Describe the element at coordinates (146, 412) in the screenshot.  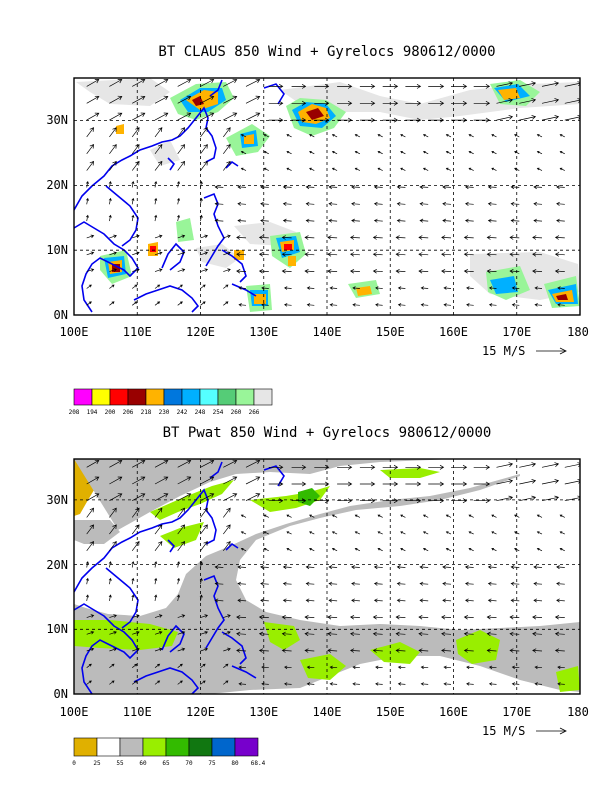
I see `colorbar-label: 218` at that location.